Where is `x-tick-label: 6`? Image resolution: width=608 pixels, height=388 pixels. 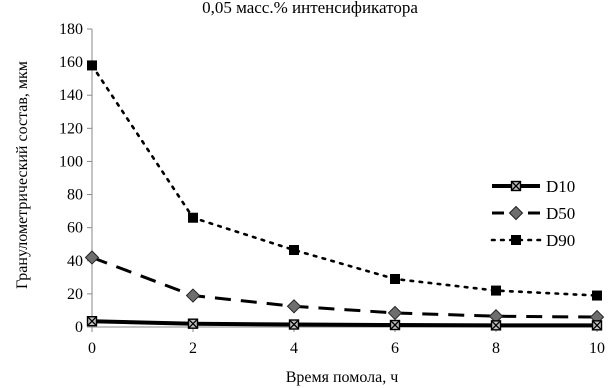 x-tick-label: 6 is located at coordinates (395, 348).